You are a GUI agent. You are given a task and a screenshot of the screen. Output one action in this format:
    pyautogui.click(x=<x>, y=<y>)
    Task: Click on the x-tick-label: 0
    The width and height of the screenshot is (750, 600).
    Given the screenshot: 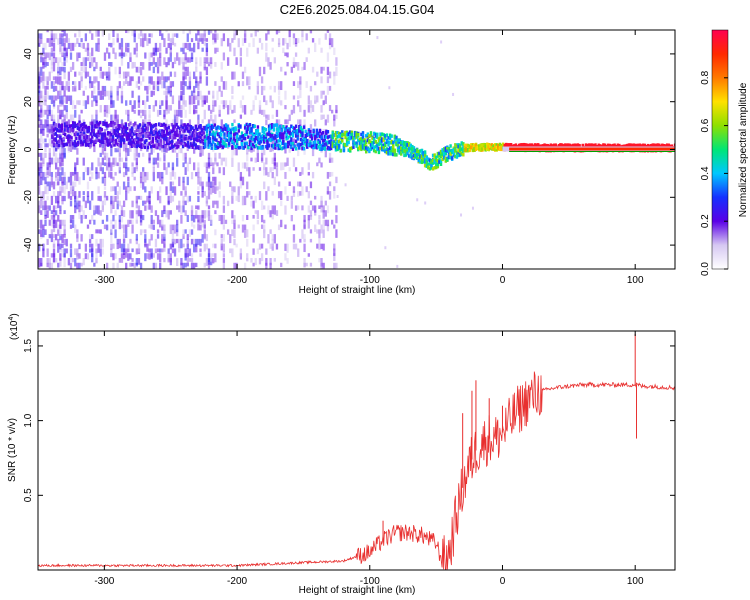 What is the action you would take?
    pyautogui.click(x=503, y=581)
    